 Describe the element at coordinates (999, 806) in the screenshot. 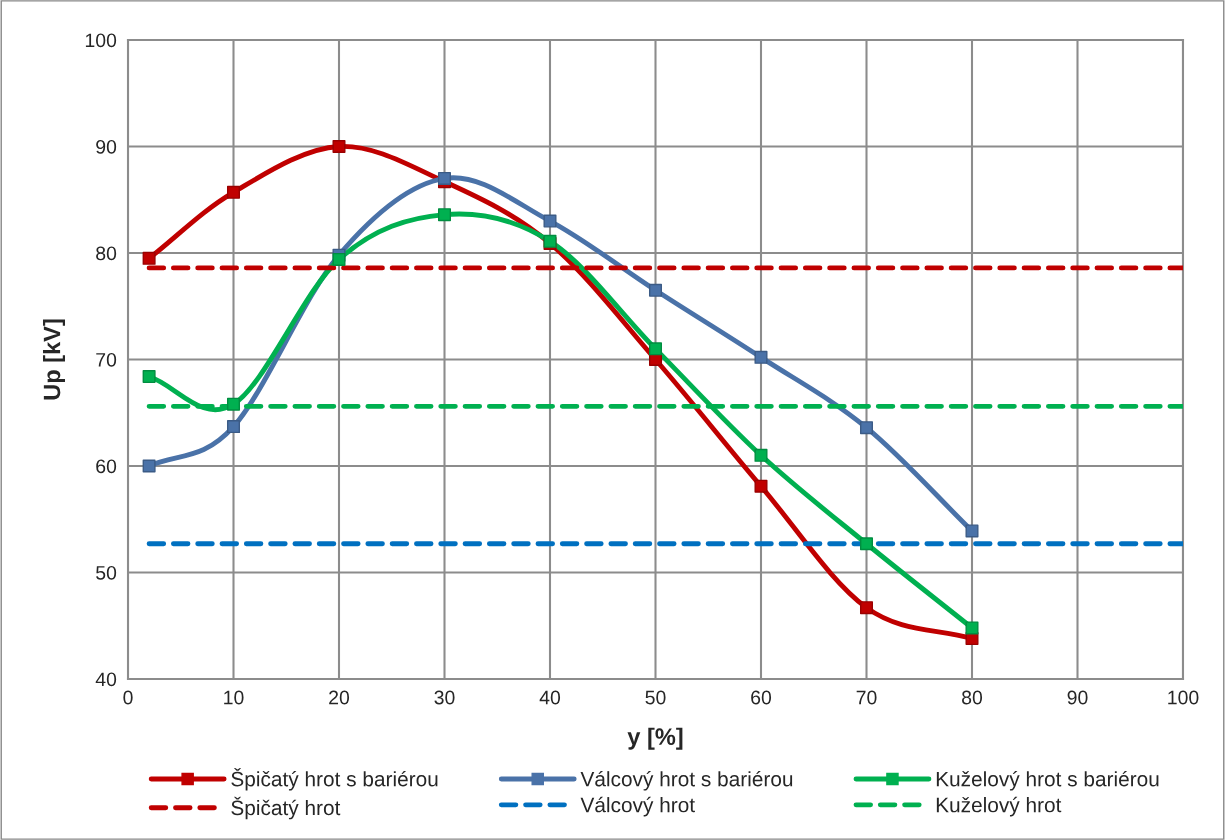

I see `legend-label: Kuželový hrot` at that location.